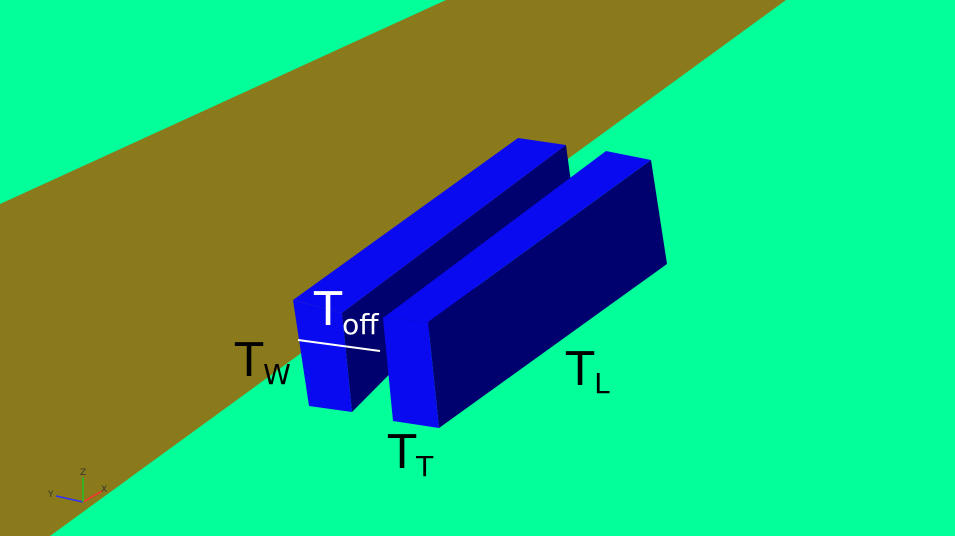 This screenshot has width=955, height=536. What do you see at coordinates (50, 495) in the screenshot?
I see `y-axis-label: Y` at bounding box center [50, 495].